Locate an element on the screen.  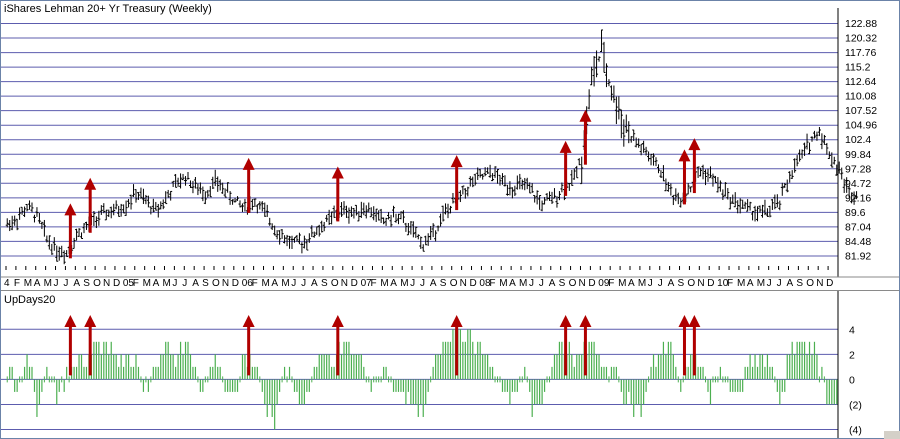
x-tick-label: 4 is located at coordinates (7, 283).